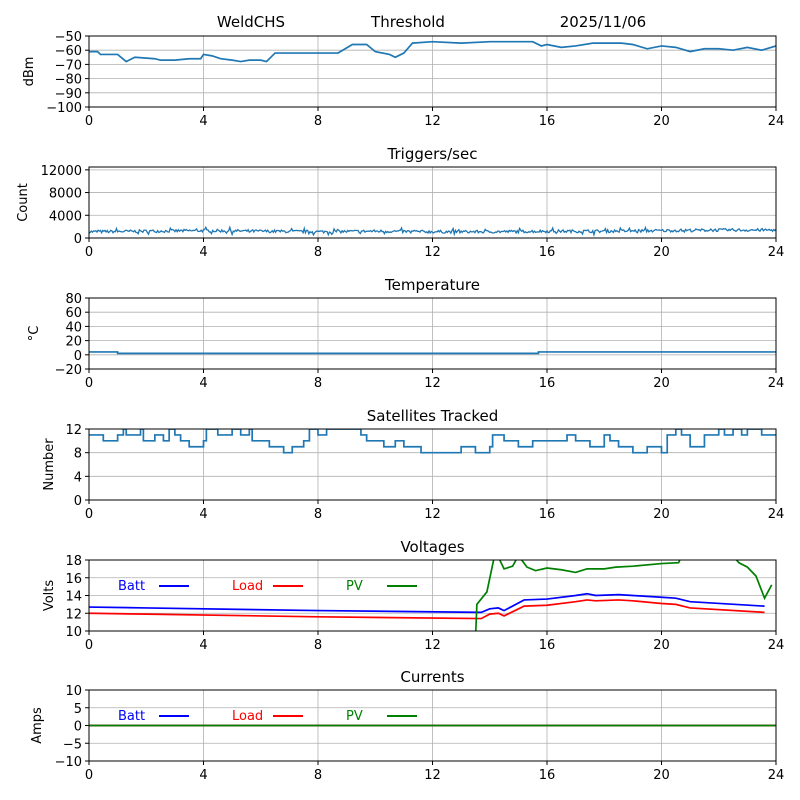 The height and width of the screenshot is (800, 800). I want to click on panel-0: 0 4 8 12 16 20 24 −100−90−80−70−60−50 dBm, so click(403, 79).